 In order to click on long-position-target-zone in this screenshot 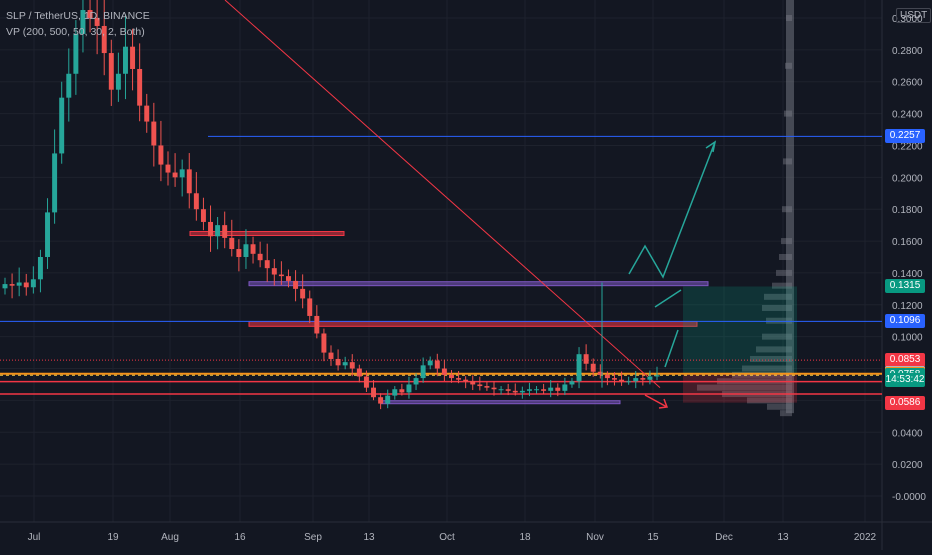, I will do `click(740, 330)`.